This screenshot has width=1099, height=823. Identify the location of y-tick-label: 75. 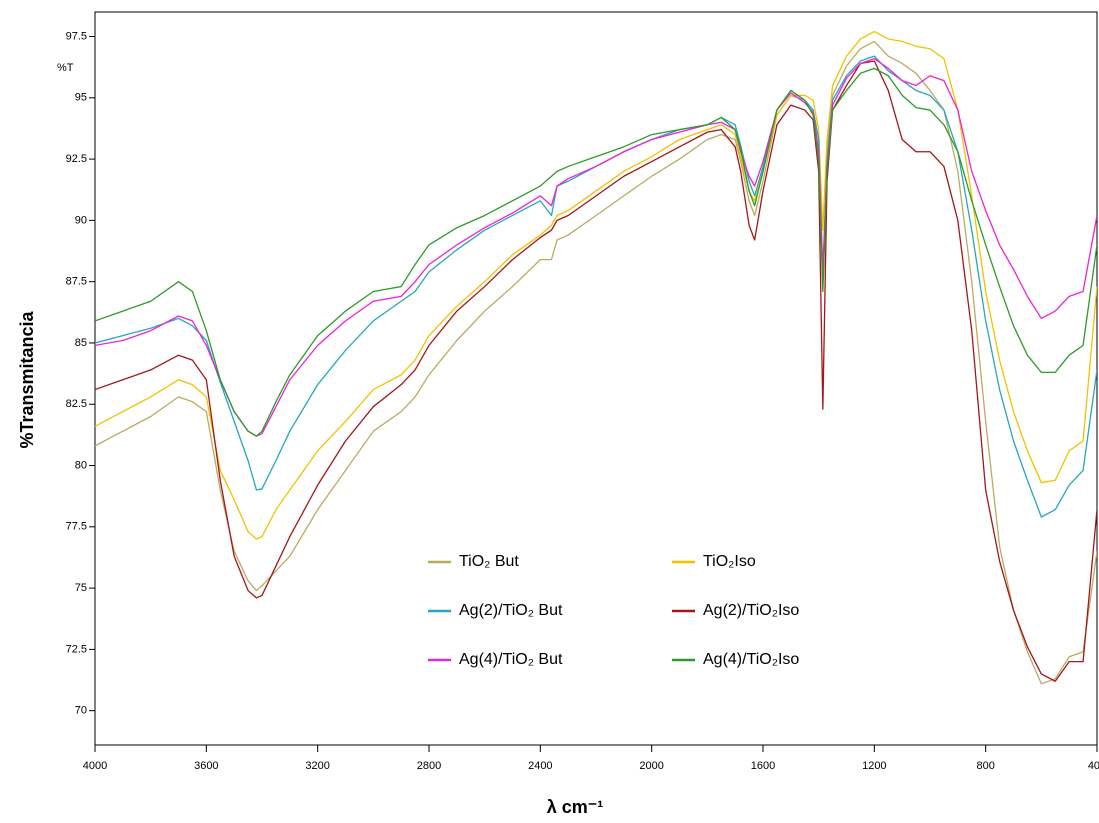
(81, 588).